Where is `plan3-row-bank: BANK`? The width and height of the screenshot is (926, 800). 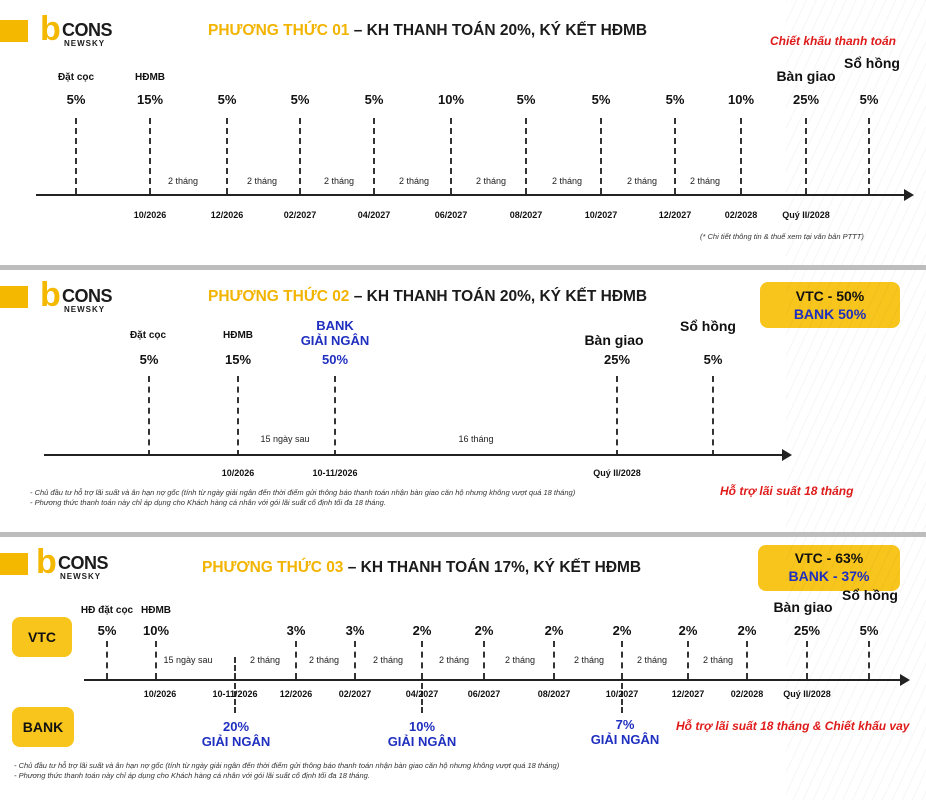 plan3-row-bank: BANK is located at coordinates (43, 727).